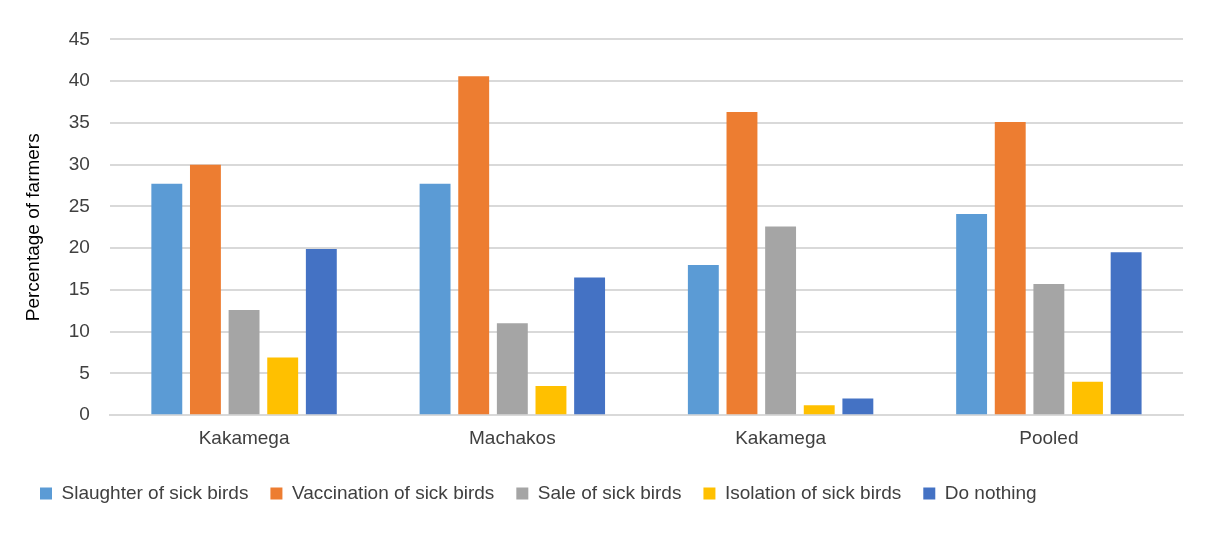 This screenshot has height=533, width=1225. I want to click on legend-label: Slaughter of sick birds, so click(155, 492).